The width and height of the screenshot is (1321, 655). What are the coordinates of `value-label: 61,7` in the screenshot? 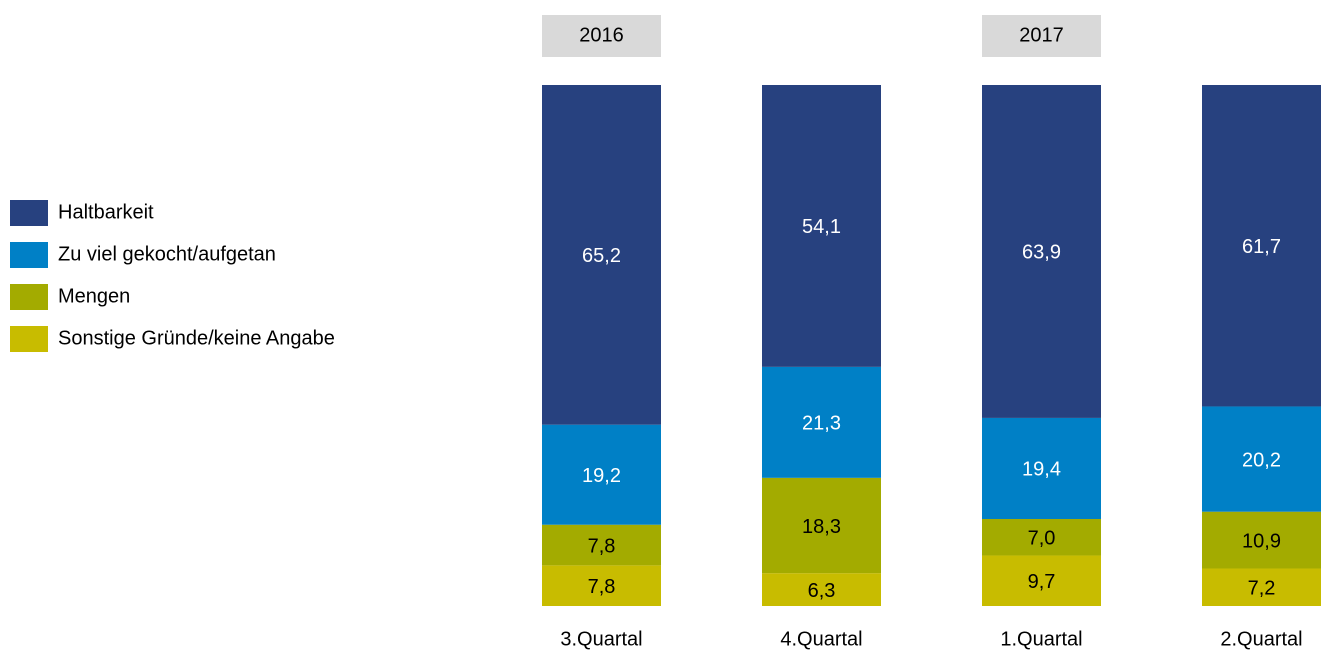 It's located at (1261, 247).